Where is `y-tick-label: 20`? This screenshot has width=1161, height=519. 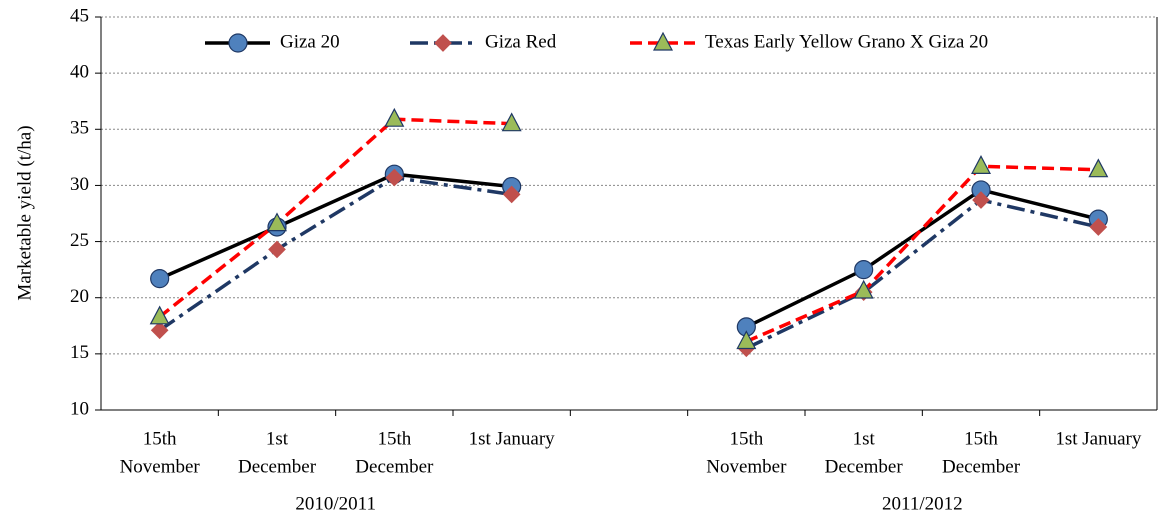
y-tick-label: 20 is located at coordinates (79, 296).